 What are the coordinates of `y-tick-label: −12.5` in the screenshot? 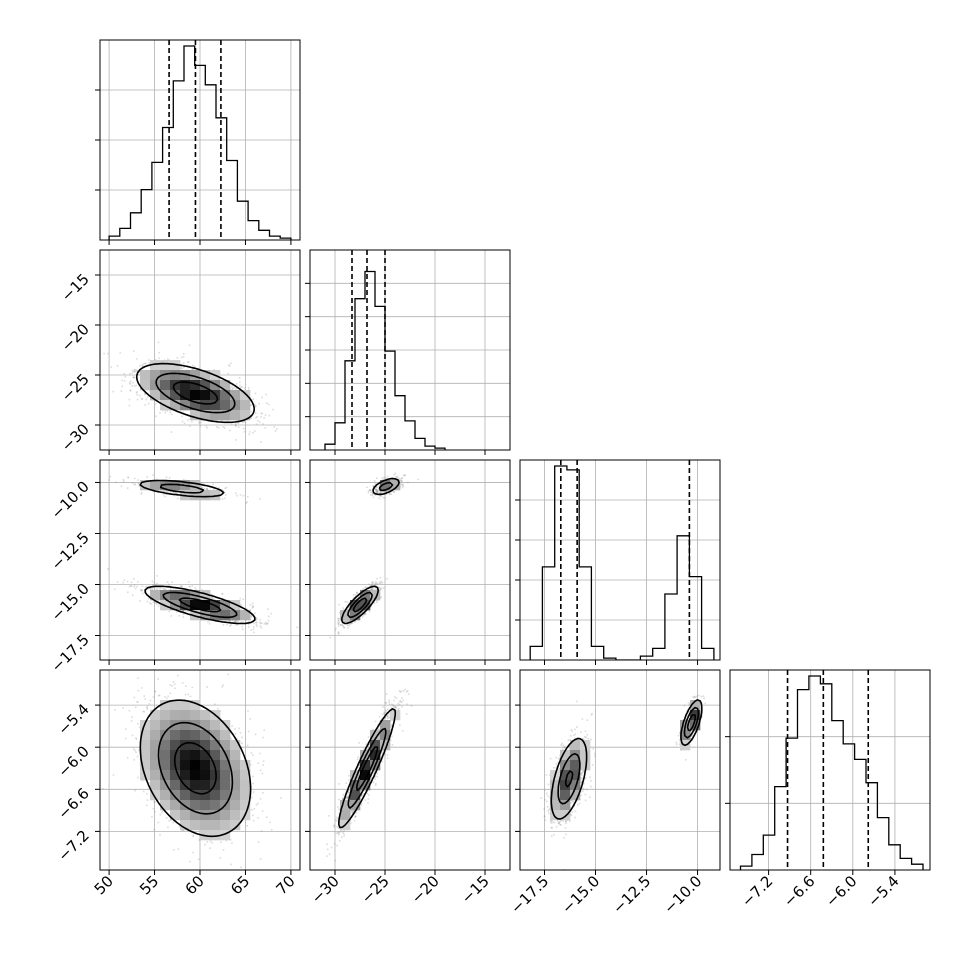 It's located at (70, 551).